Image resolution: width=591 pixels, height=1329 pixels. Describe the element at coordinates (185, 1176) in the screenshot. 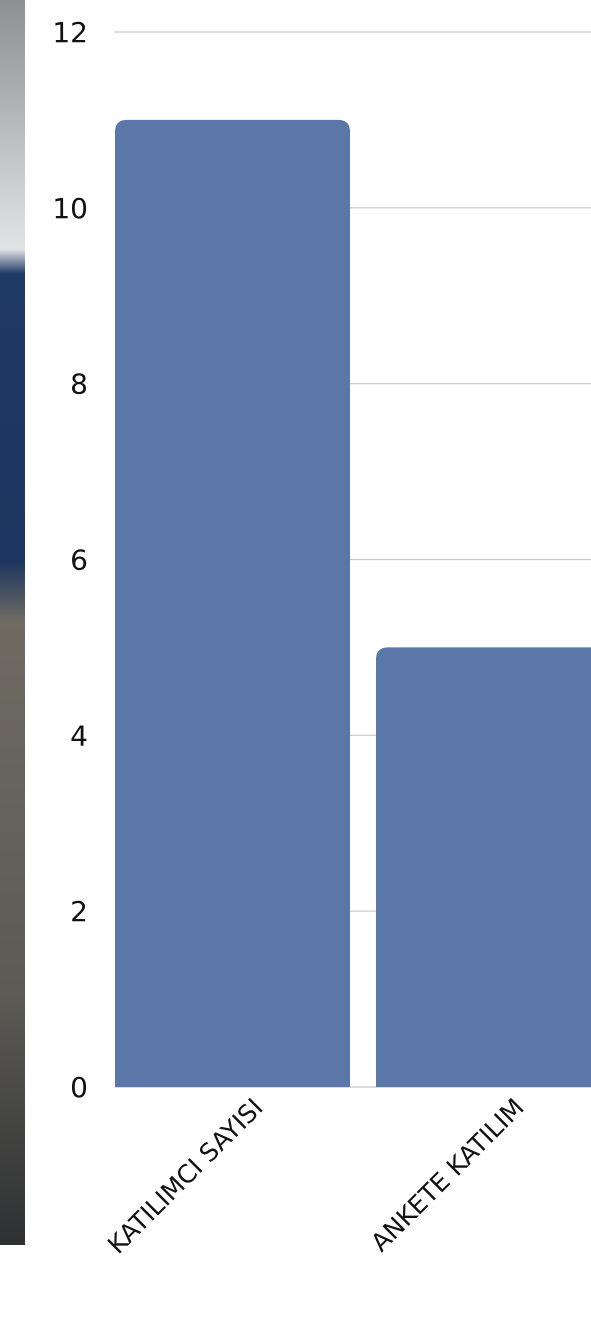

I see `x-tick-label: KATILIMCI SAYISI` at that location.